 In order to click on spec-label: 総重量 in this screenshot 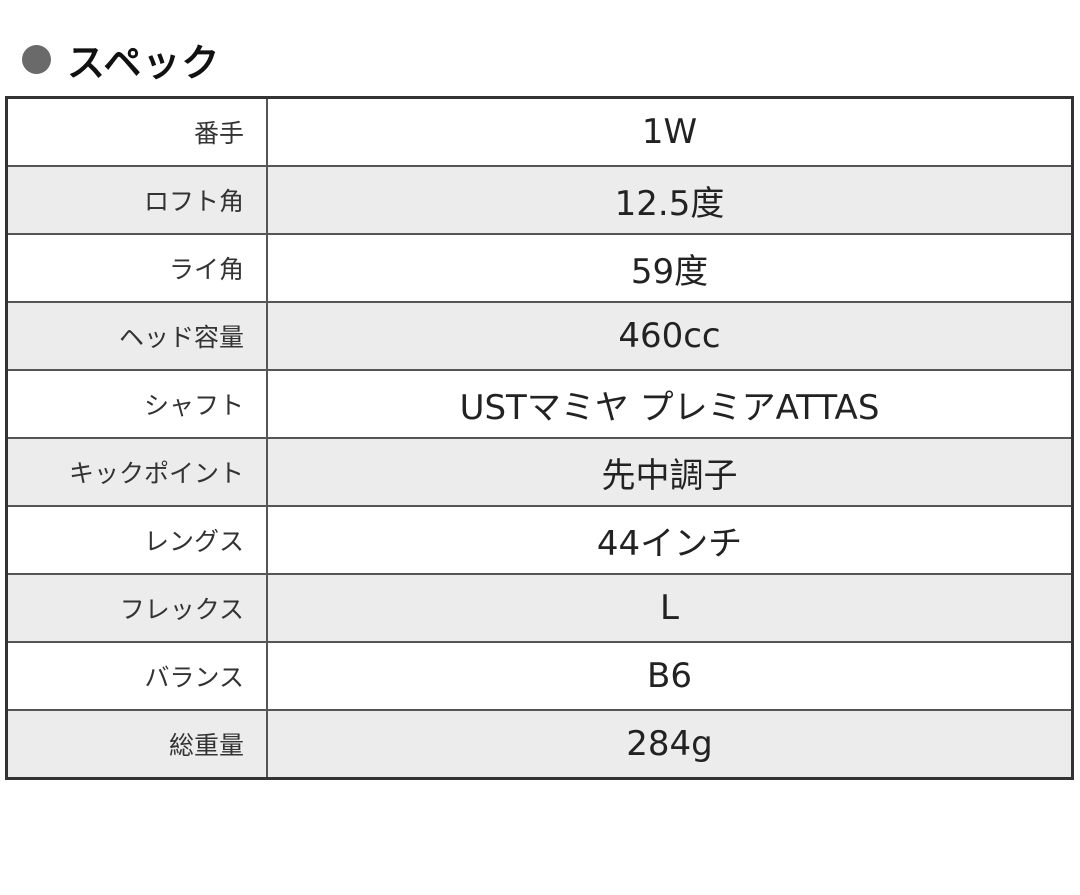, I will do `click(136, 744)`.